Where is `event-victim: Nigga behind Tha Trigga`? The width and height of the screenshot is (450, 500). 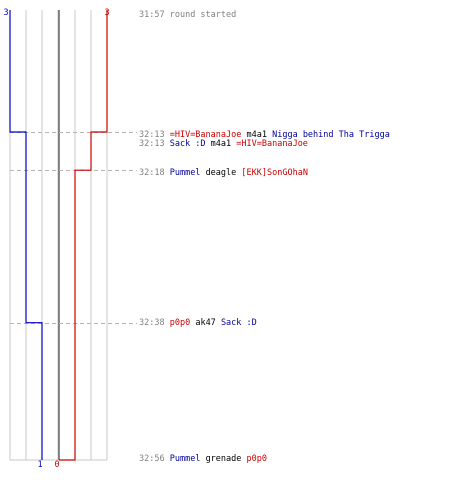 event-victim: Nigga behind Tha Trigga is located at coordinates (331, 135).